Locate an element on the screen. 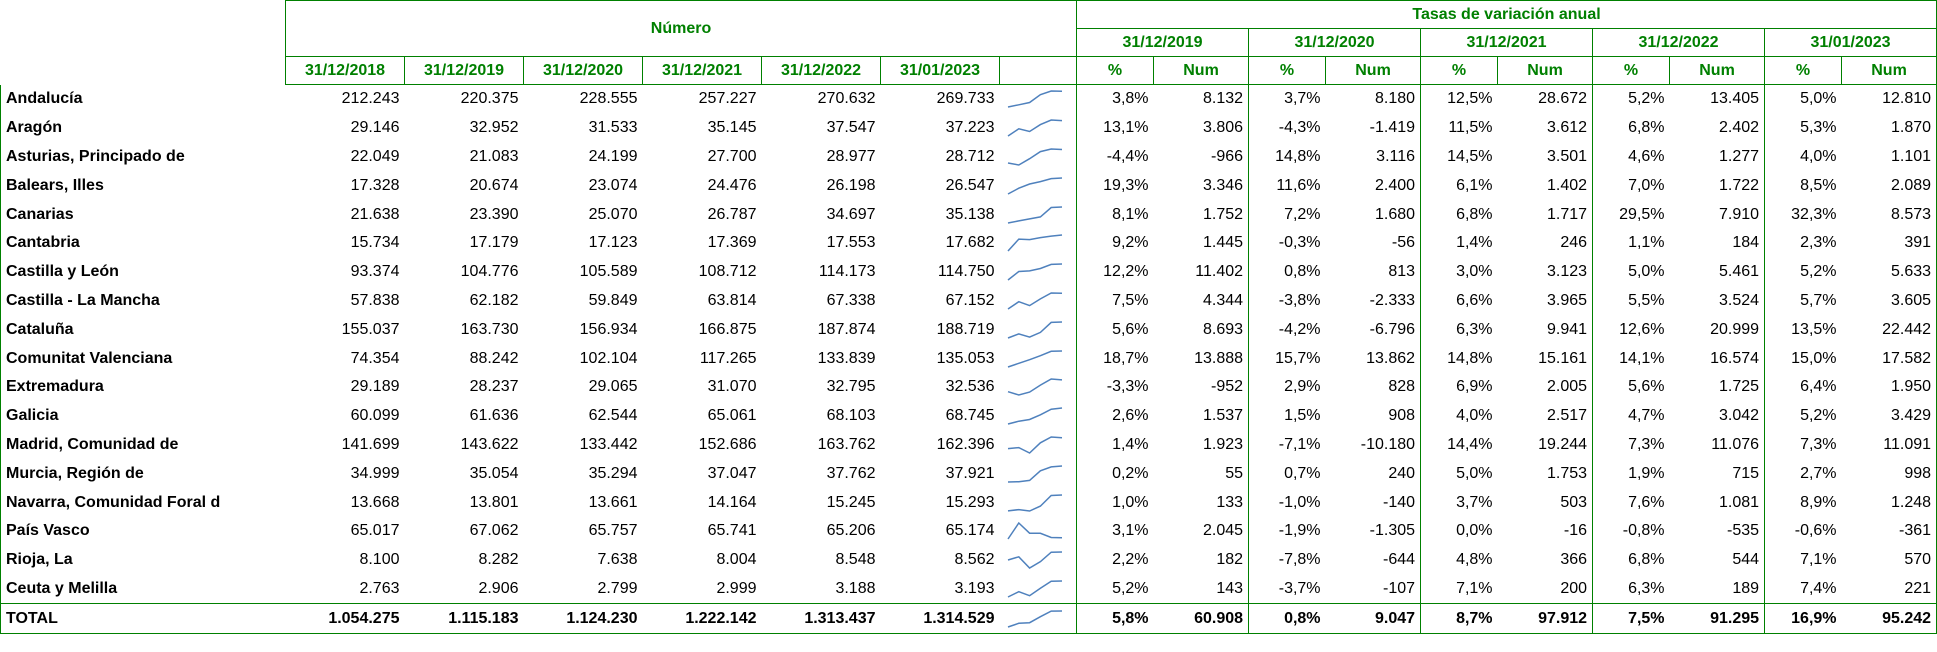 The image size is (1937, 652). rate-num-cell: 97.912 is located at coordinates (1545, 619).